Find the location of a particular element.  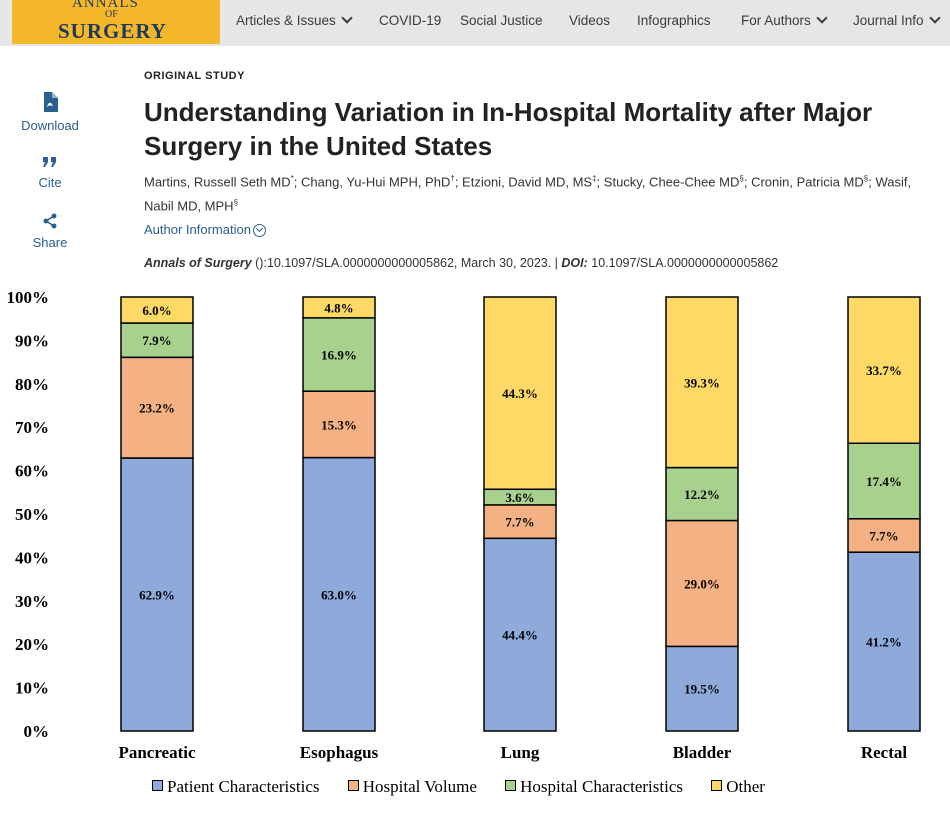

data-label: 17.4% is located at coordinates (884, 481).